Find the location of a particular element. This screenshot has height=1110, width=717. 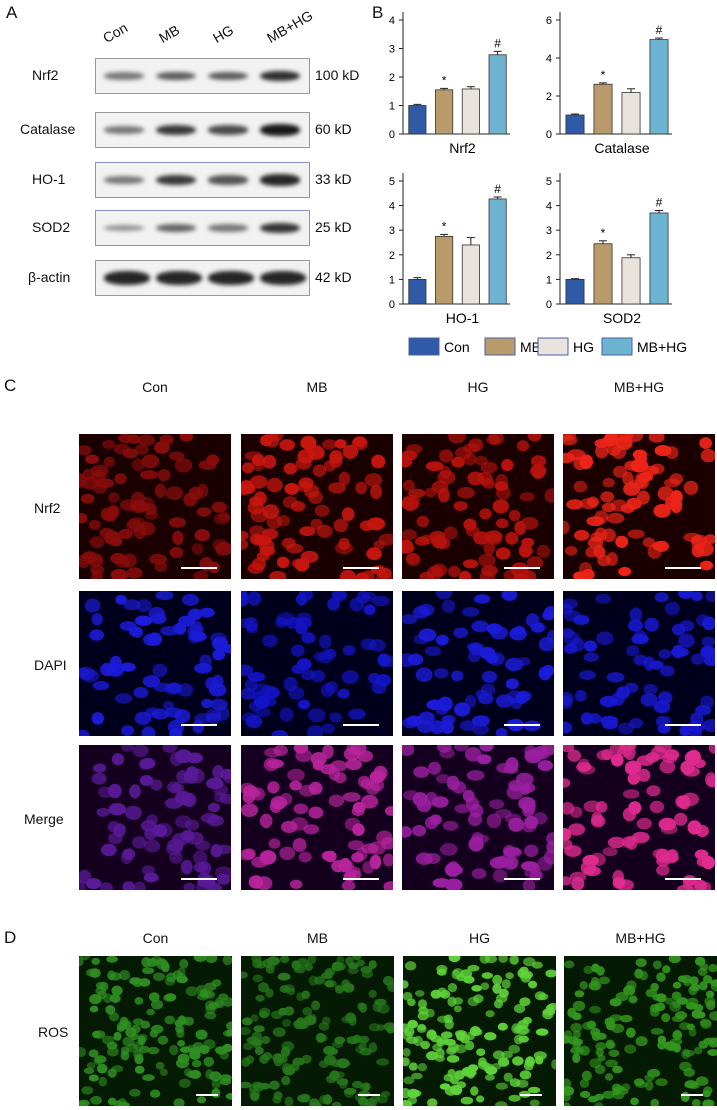

micrograph-dapi is located at coordinates (317, 663).